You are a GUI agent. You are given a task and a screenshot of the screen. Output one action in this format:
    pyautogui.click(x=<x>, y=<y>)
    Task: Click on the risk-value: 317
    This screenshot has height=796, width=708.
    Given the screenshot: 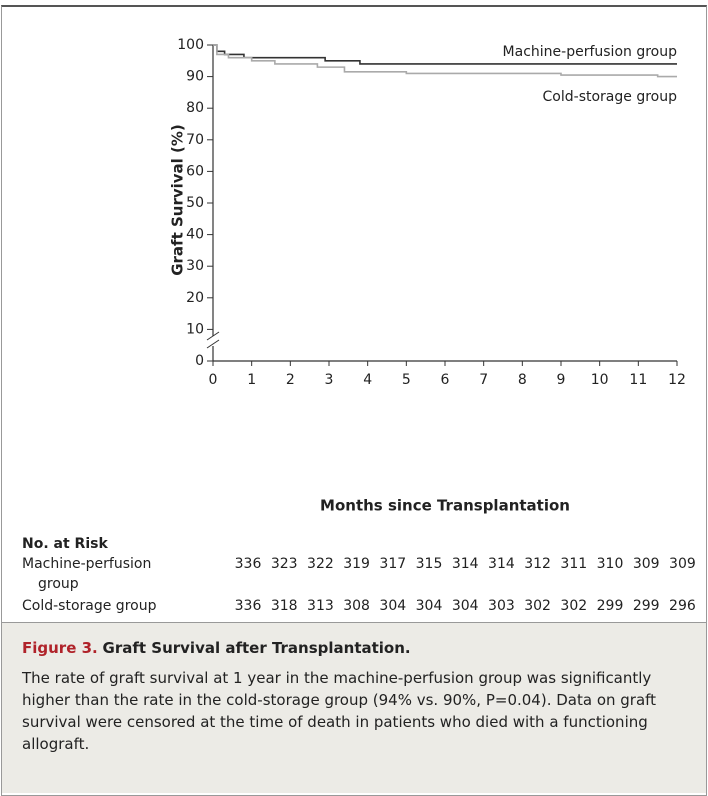 What is the action you would take?
    pyautogui.click(x=392, y=564)
    